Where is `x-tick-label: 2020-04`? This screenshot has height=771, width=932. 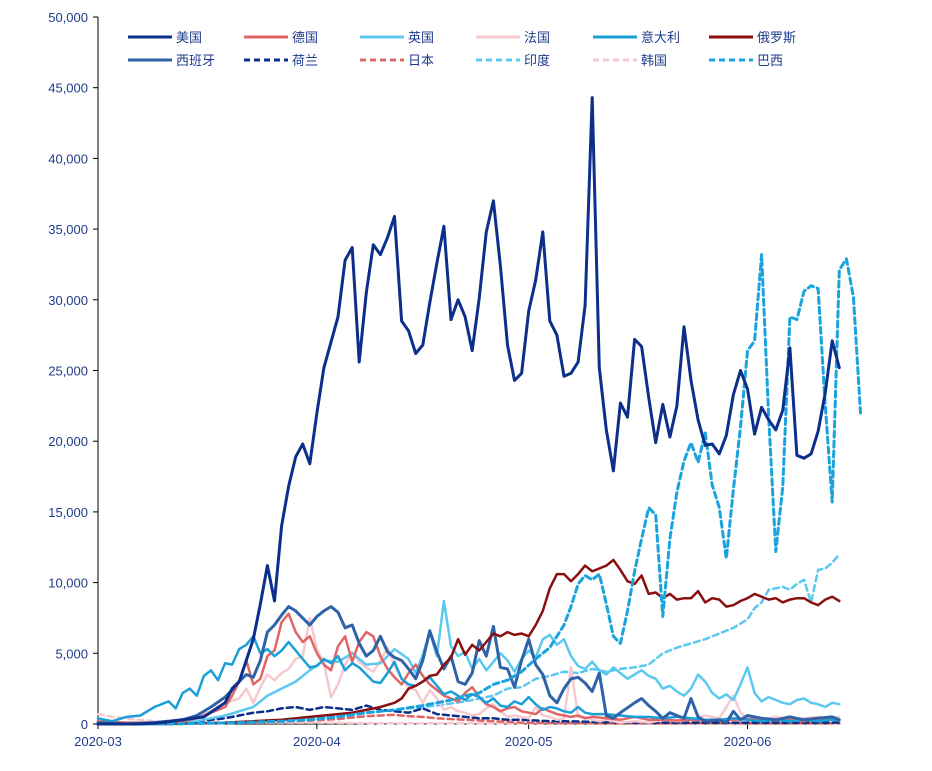
x-tick-label: 2020-04 is located at coordinates (317, 741).